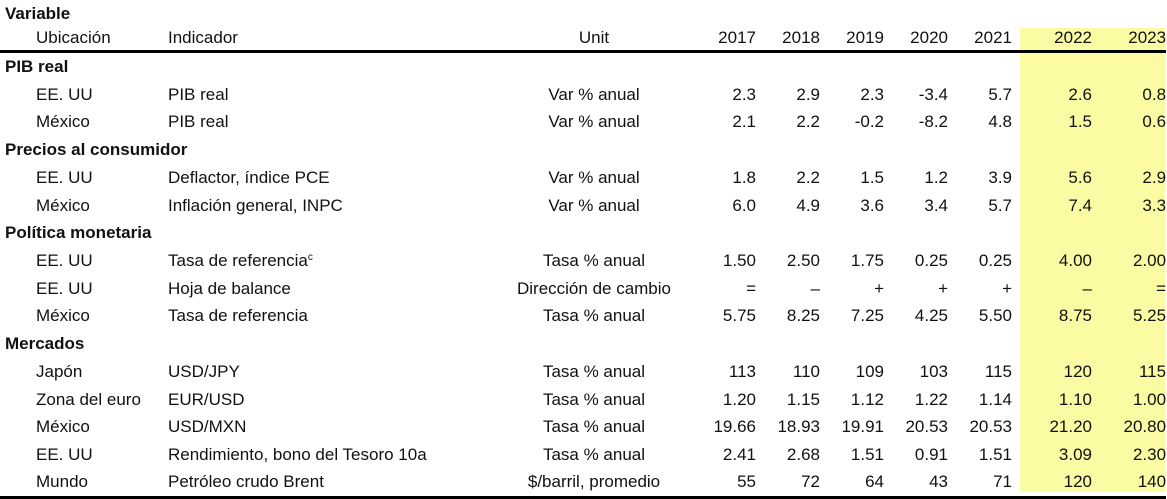 This screenshot has width=1167, height=499. I want to click on cell-value: =, so click(1161, 288).